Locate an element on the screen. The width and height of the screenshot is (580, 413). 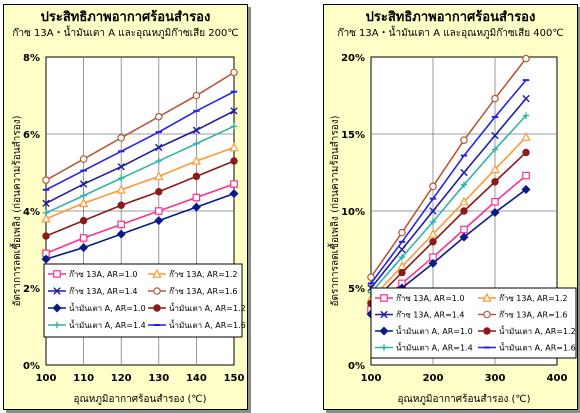
y-tick-label: 8% is located at coordinates (31, 58).